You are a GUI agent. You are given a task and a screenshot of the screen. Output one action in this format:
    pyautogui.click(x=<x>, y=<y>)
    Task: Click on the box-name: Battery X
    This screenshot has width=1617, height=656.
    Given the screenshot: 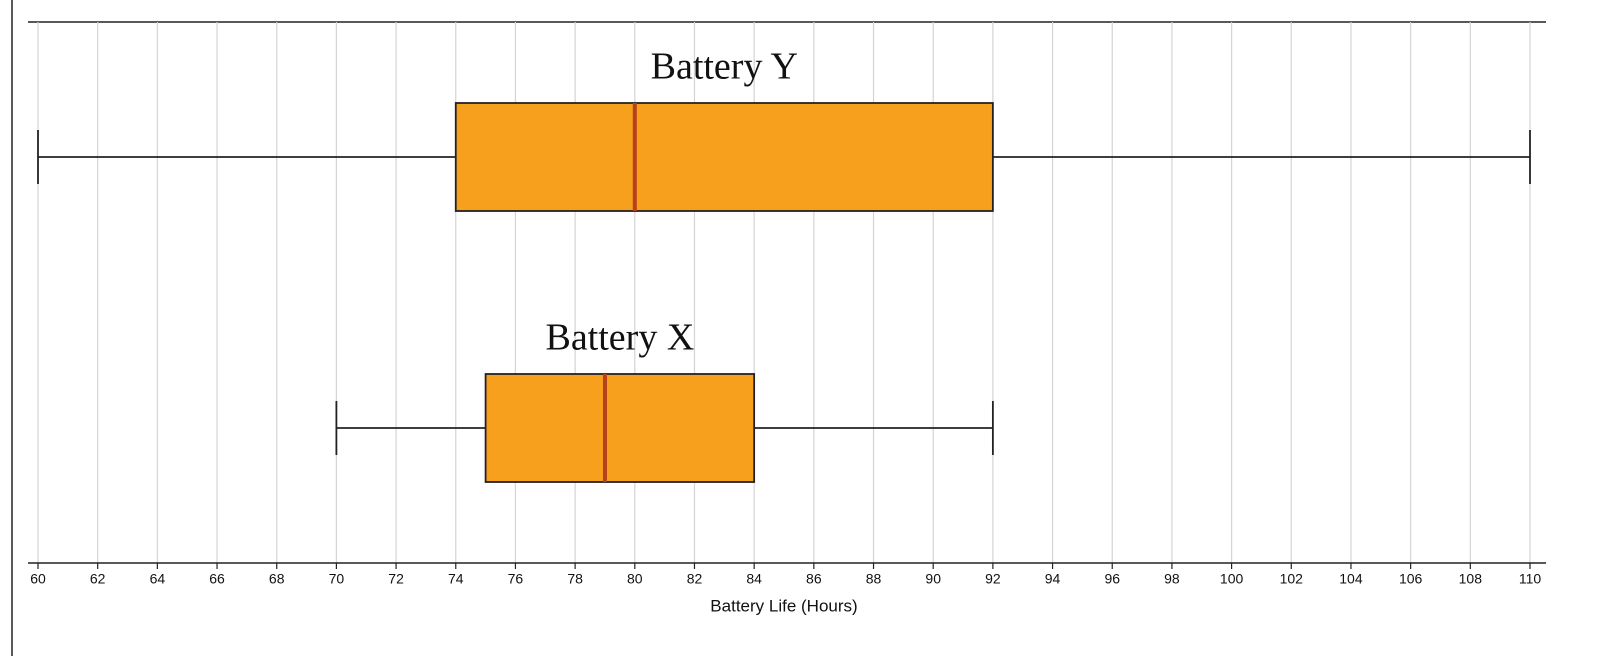 What is the action you would take?
    pyautogui.click(x=619, y=338)
    